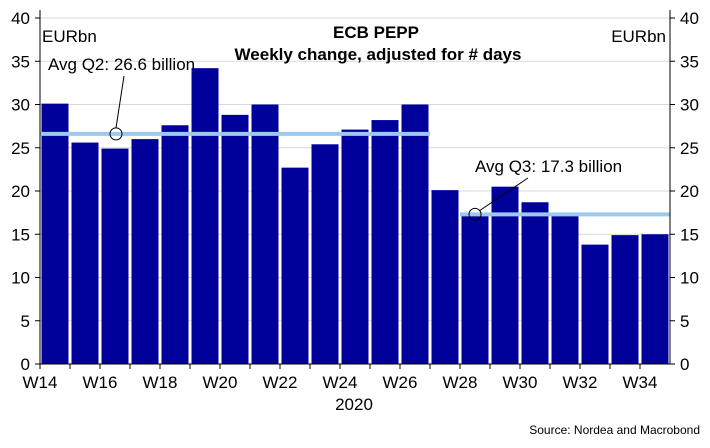 The width and height of the screenshot is (710, 448). What do you see at coordinates (20, 61) in the screenshot?
I see `y-tick-label-left: 35` at bounding box center [20, 61].